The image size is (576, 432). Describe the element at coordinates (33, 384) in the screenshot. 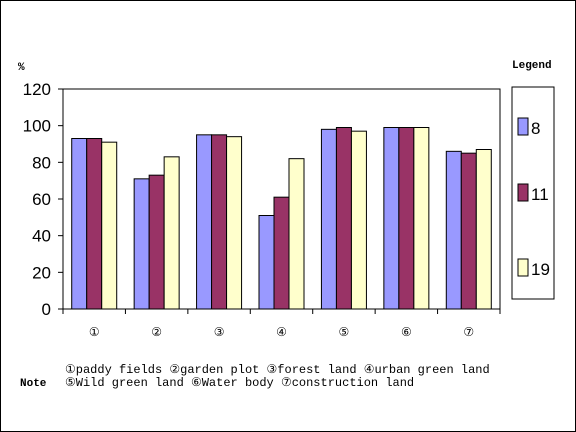

I see `note-label: Note` at that location.